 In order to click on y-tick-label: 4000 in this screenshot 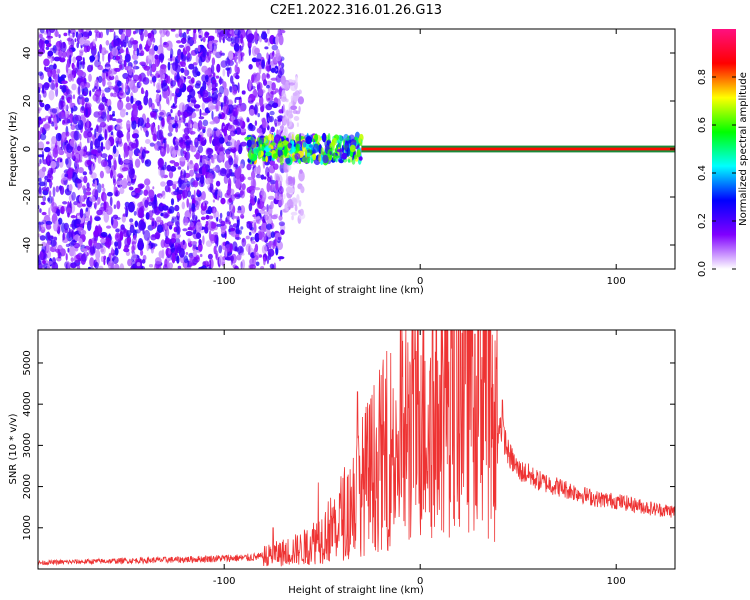, I will do `click(27, 403)`.